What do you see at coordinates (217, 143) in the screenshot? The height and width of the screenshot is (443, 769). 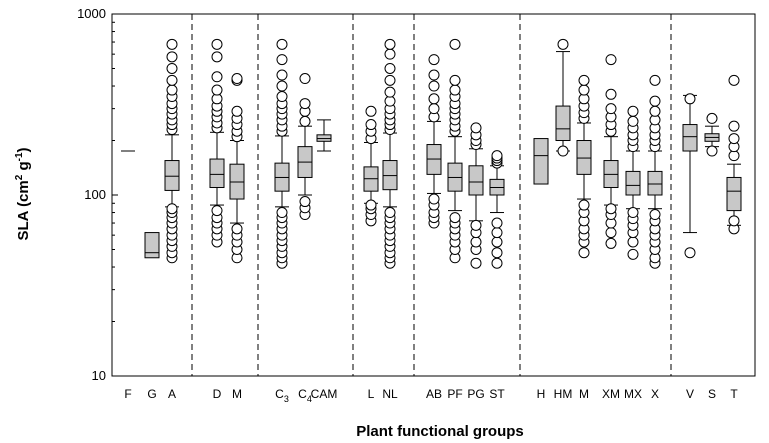 I see `box-d` at bounding box center [217, 143].